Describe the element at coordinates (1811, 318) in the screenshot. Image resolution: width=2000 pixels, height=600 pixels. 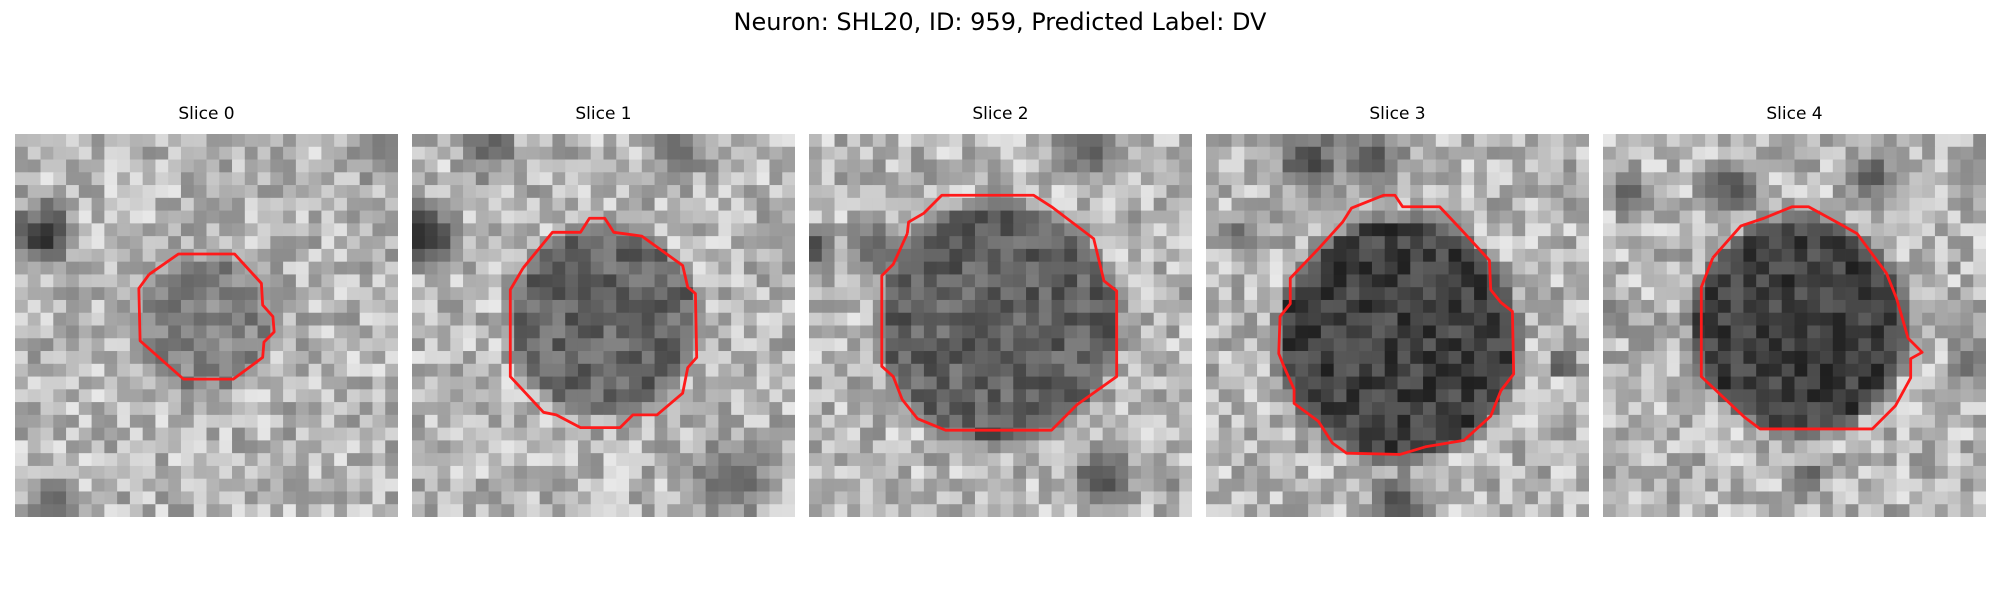
I see `neuron-contour` at that location.